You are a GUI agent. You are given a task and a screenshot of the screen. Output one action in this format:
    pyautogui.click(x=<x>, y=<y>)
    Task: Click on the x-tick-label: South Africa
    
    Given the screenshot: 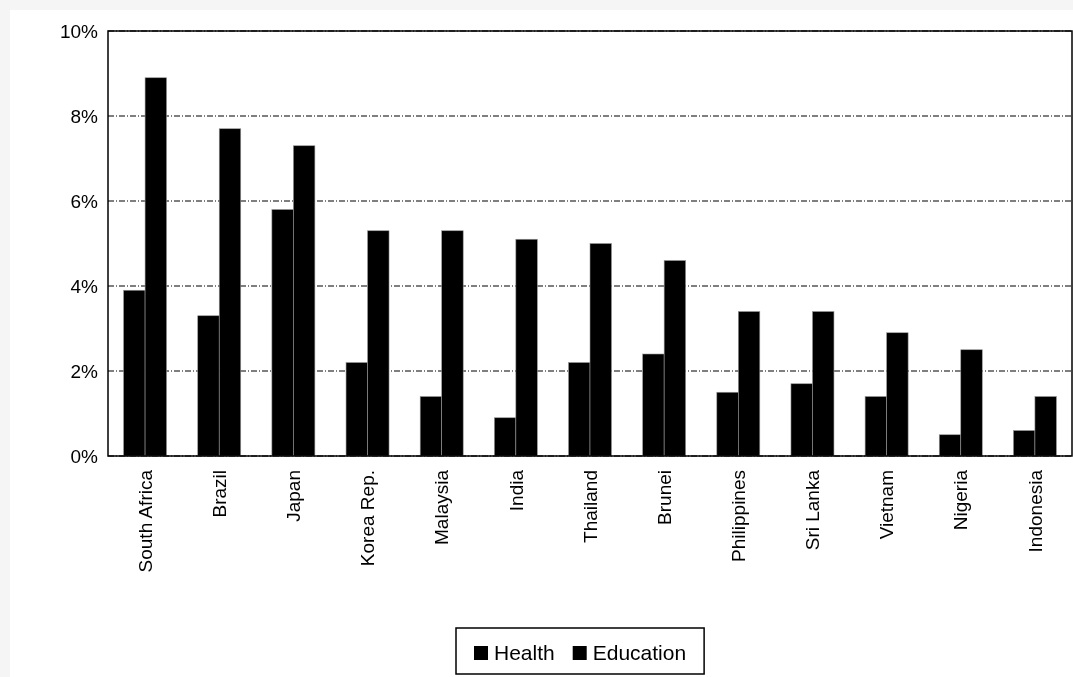 What is the action you would take?
    pyautogui.click(x=145, y=521)
    